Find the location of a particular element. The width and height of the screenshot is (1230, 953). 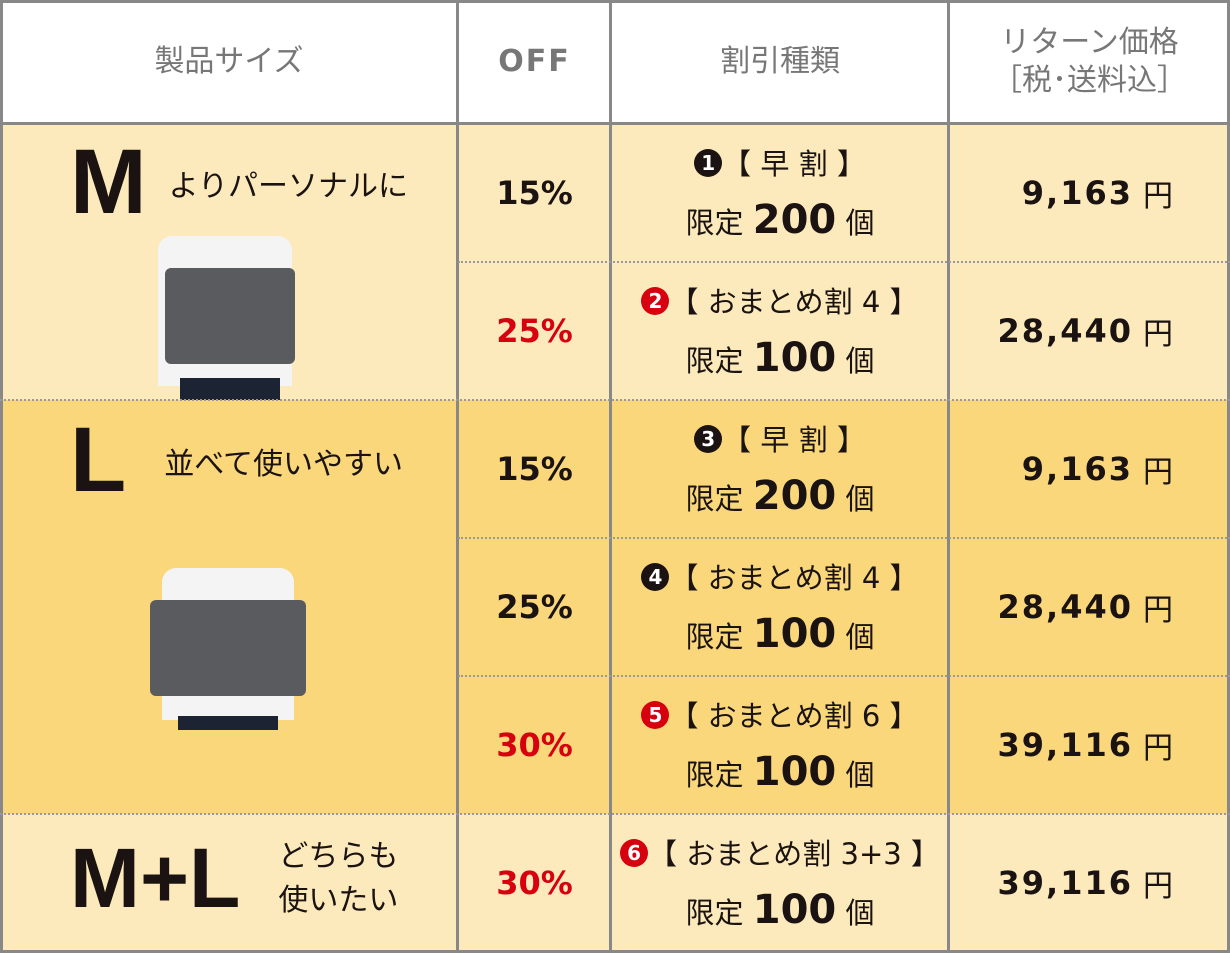

discount-type-cell: 3 【 早 割 】 限定 200 個 is located at coordinates (780, 469).